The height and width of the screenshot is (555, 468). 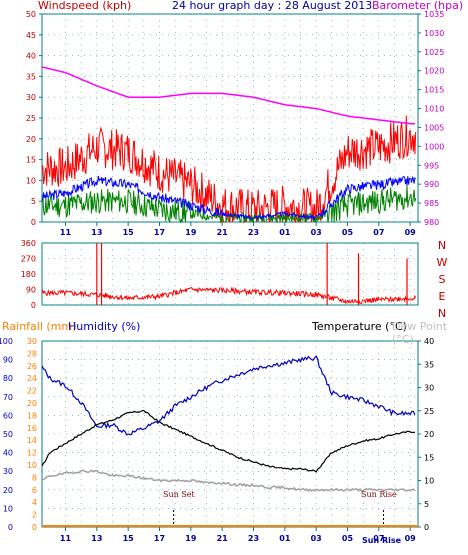 What do you see at coordinates (34, 477) in the screenshot?
I see `humidity-ytick-label: 8` at bounding box center [34, 477].